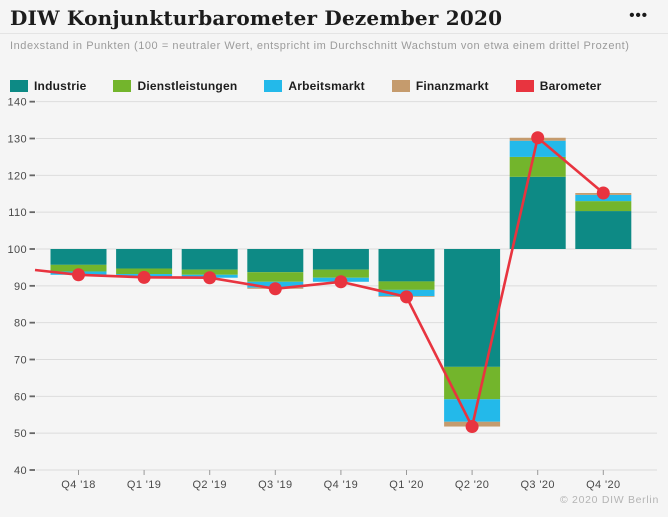 The width and height of the screenshot is (668, 517). What do you see at coordinates (341, 485) in the screenshot?
I see `x-axis-label-5: Q4 '19` at bounding box center [341, 485].